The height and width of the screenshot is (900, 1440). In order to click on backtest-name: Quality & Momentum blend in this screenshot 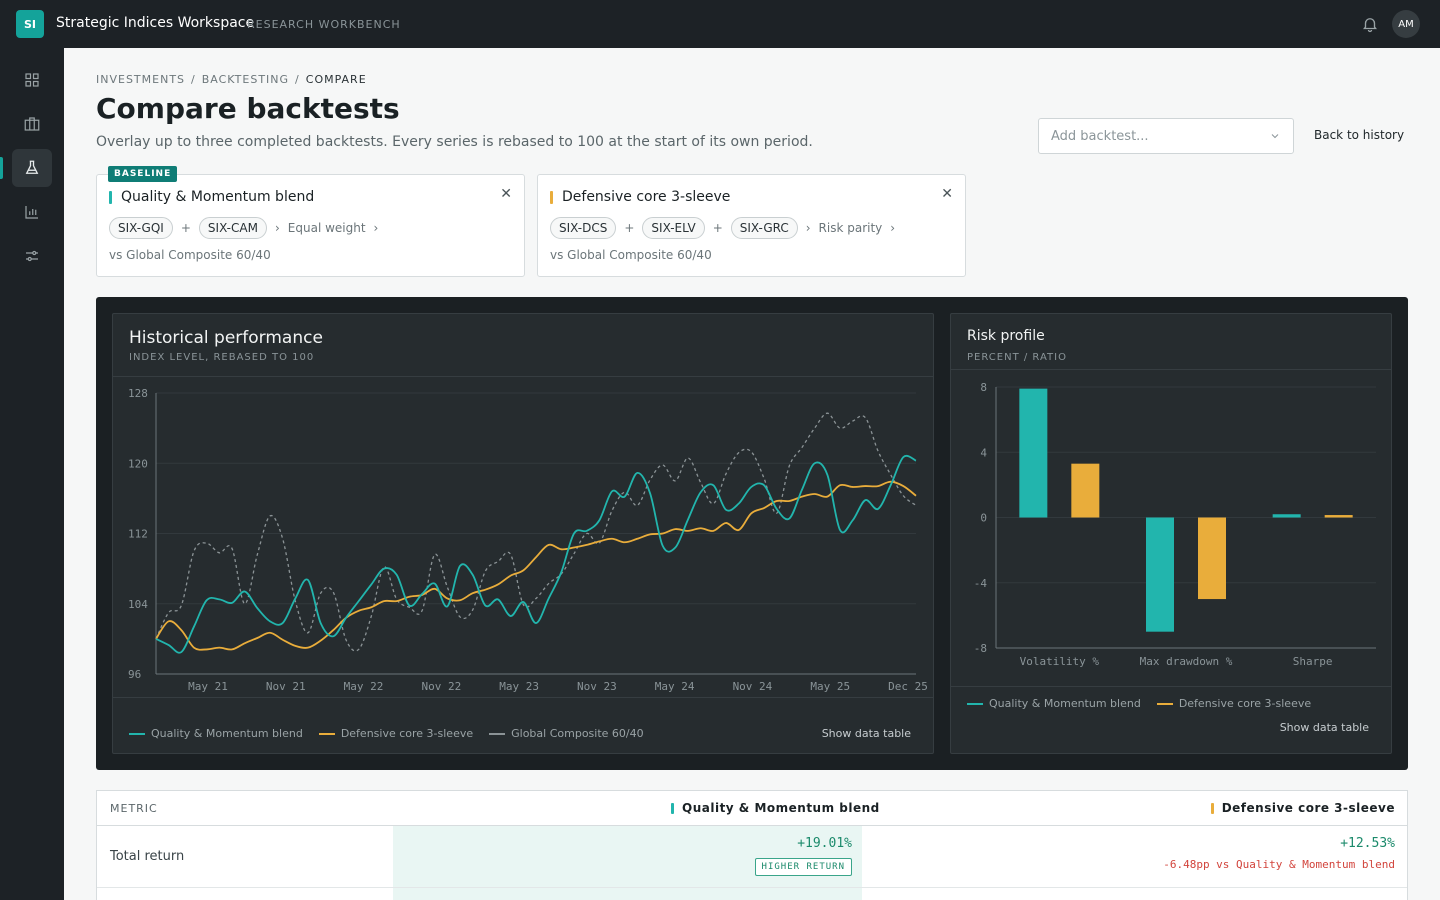, I will do `click(218, 197)`.